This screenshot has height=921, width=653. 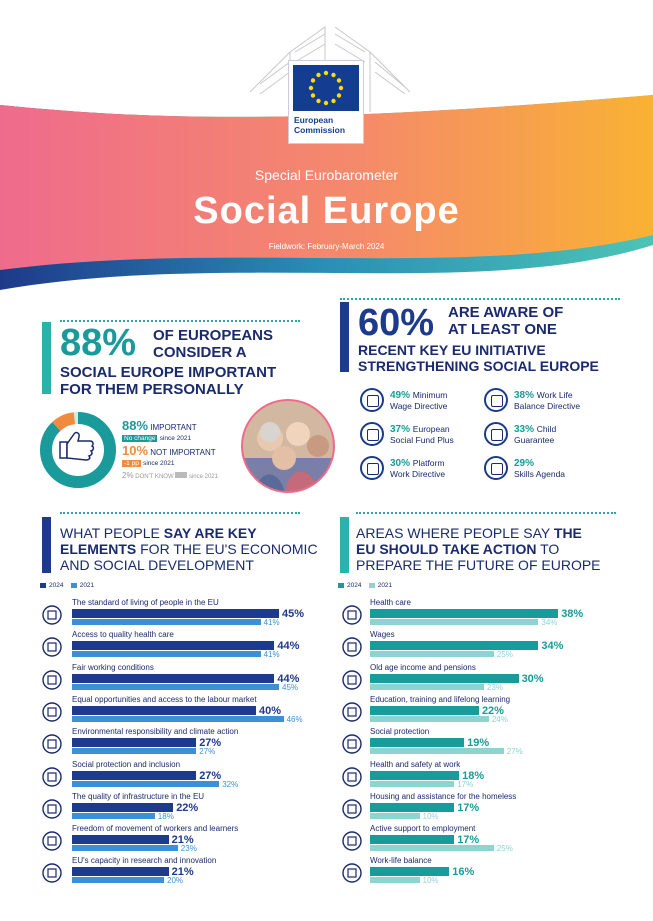 What do you see at coordinates (293, 614) in the screenshot?
I see `value-label-2024: 45%` at bounding box center [293, 614].